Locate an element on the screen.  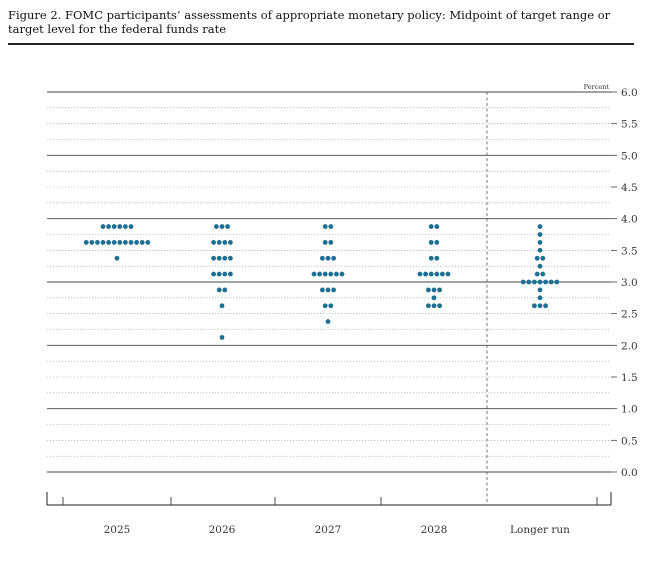
unit-label: Percent is located at coordinates (597, 87).